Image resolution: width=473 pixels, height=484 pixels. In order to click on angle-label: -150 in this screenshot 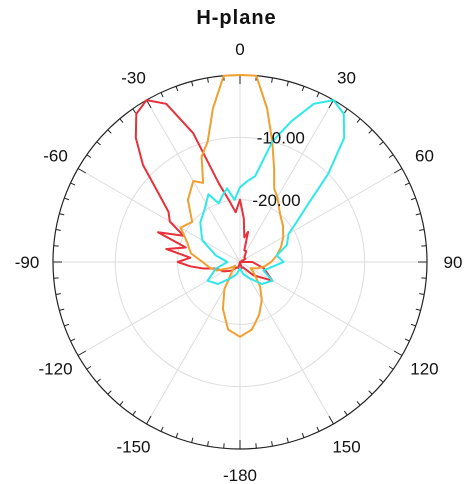, I will do `click(133, 446)`.